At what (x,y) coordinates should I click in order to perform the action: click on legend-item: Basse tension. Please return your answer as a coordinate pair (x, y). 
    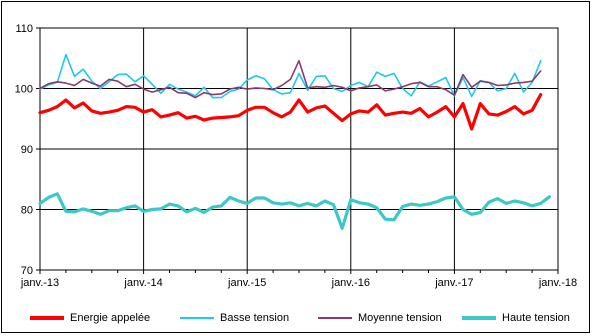
    Looking at the image, I should click on (234, 318).